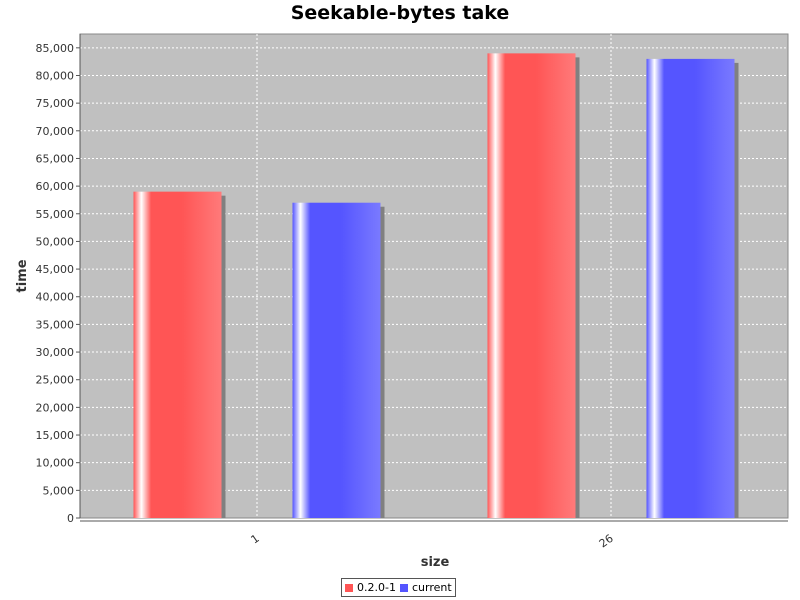 The height and width of the screenshot is (600, 800). What do you see at coordinates (55, 380) in the screenshot?
I see `y-tick-label-25000: 25,000` at bounding box center [55, 380].